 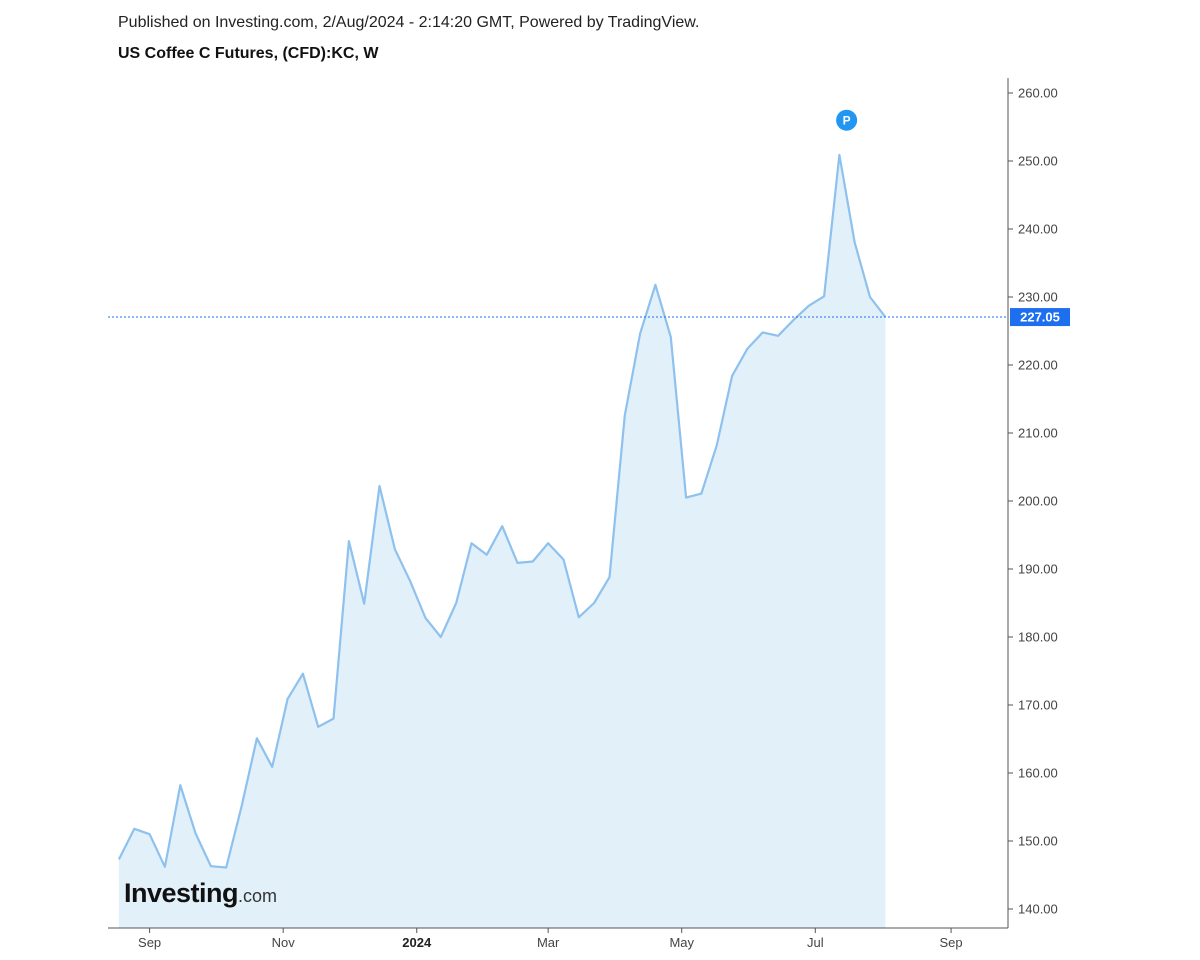 I want to click on p-marker-label: P, so click(x=847, y=121).